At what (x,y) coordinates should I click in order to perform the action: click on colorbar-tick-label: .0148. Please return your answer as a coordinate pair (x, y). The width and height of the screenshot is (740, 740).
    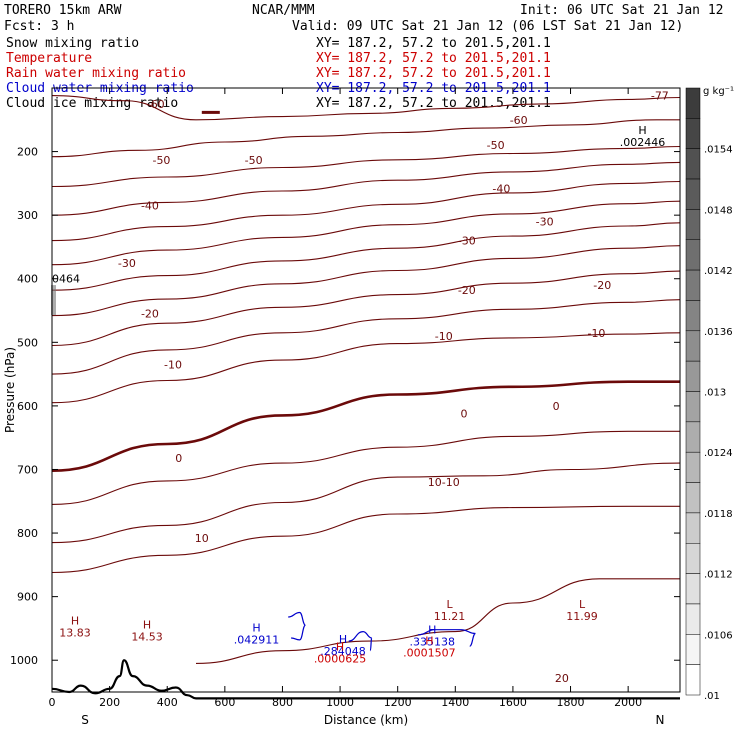
    Looking at the image, I should click on (718, 210).